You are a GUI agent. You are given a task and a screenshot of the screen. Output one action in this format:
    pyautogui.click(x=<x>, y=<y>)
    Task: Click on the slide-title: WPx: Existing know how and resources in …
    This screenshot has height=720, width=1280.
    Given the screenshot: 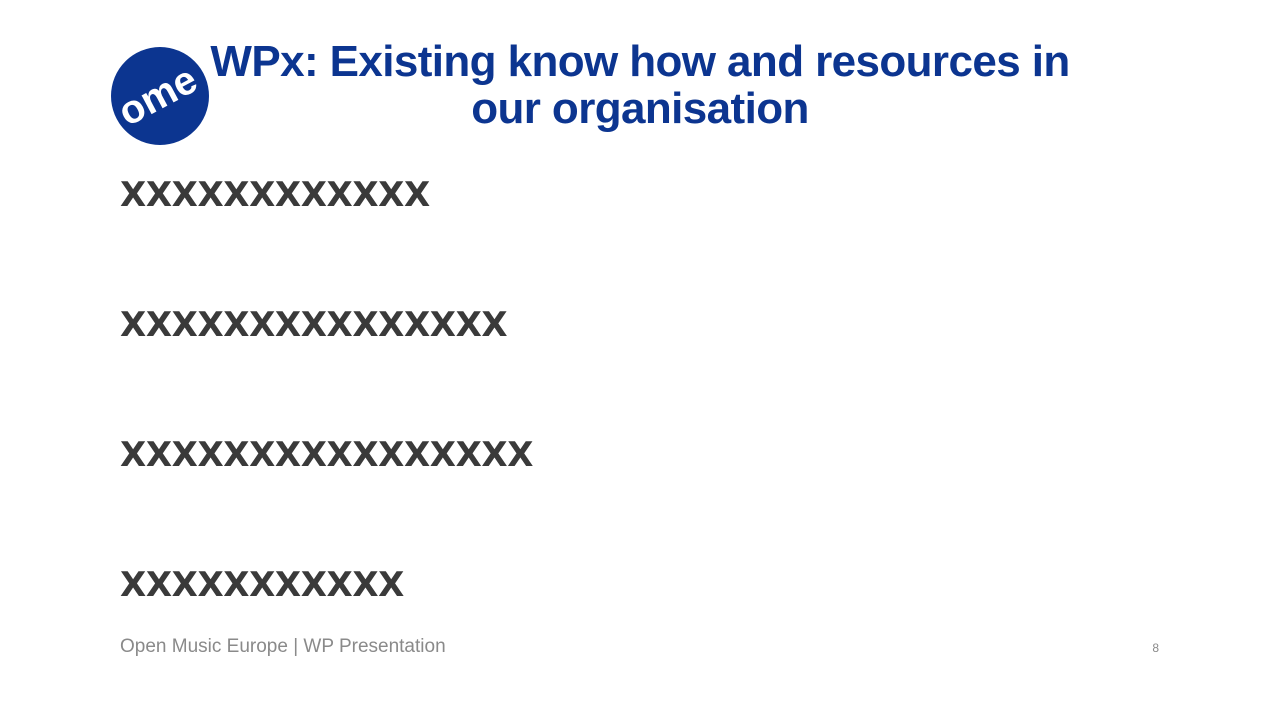 What is the action you would take?
    pyautogui.click(x=640, y=85)
    